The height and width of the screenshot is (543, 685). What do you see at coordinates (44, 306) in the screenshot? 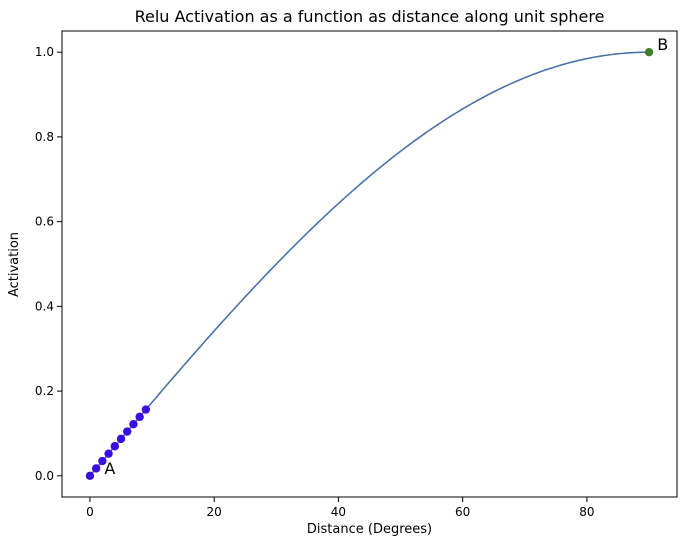
I see `y-tick-label-2: 0.4` at bounding box center [44, 306].